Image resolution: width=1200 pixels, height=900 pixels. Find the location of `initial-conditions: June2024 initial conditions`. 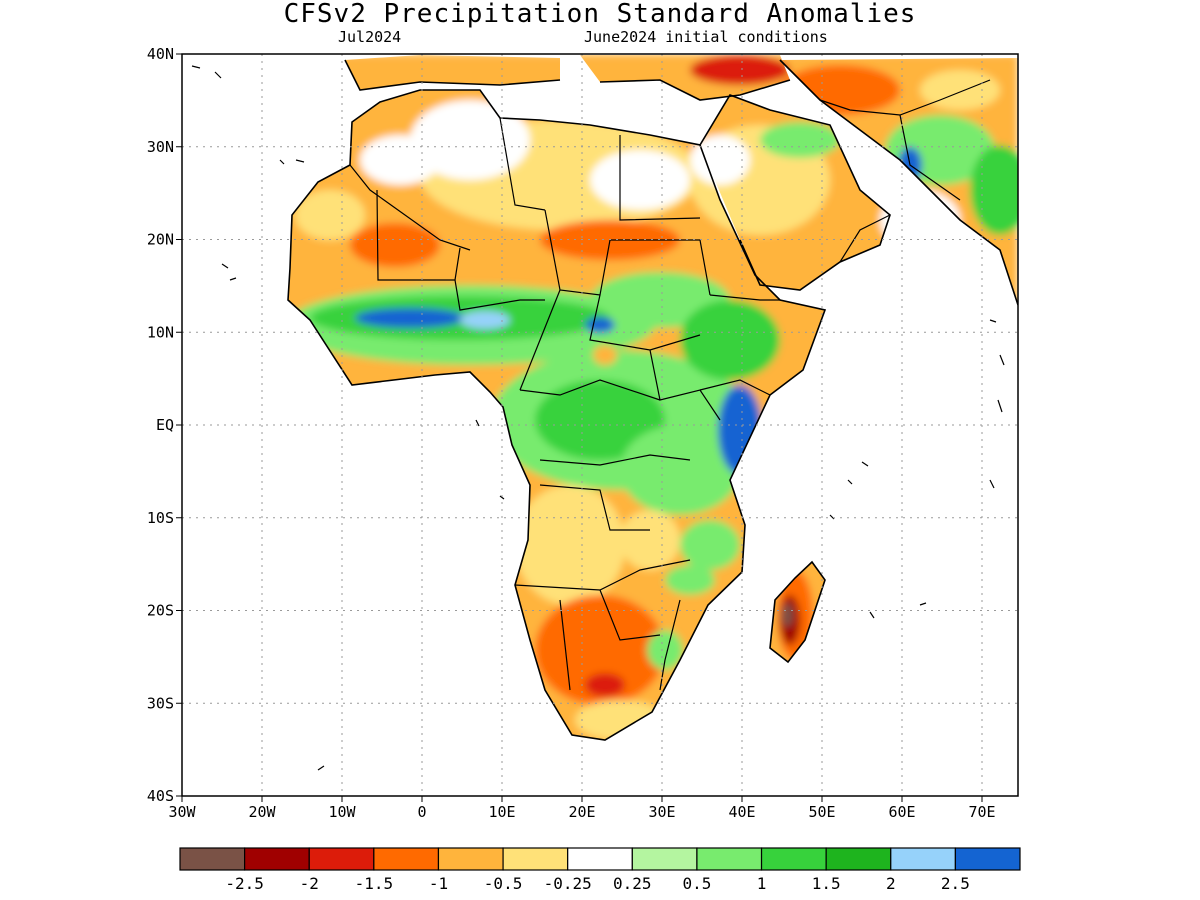

initial-conditions: June2024 initial conditions is located at coordinates (706, 37).